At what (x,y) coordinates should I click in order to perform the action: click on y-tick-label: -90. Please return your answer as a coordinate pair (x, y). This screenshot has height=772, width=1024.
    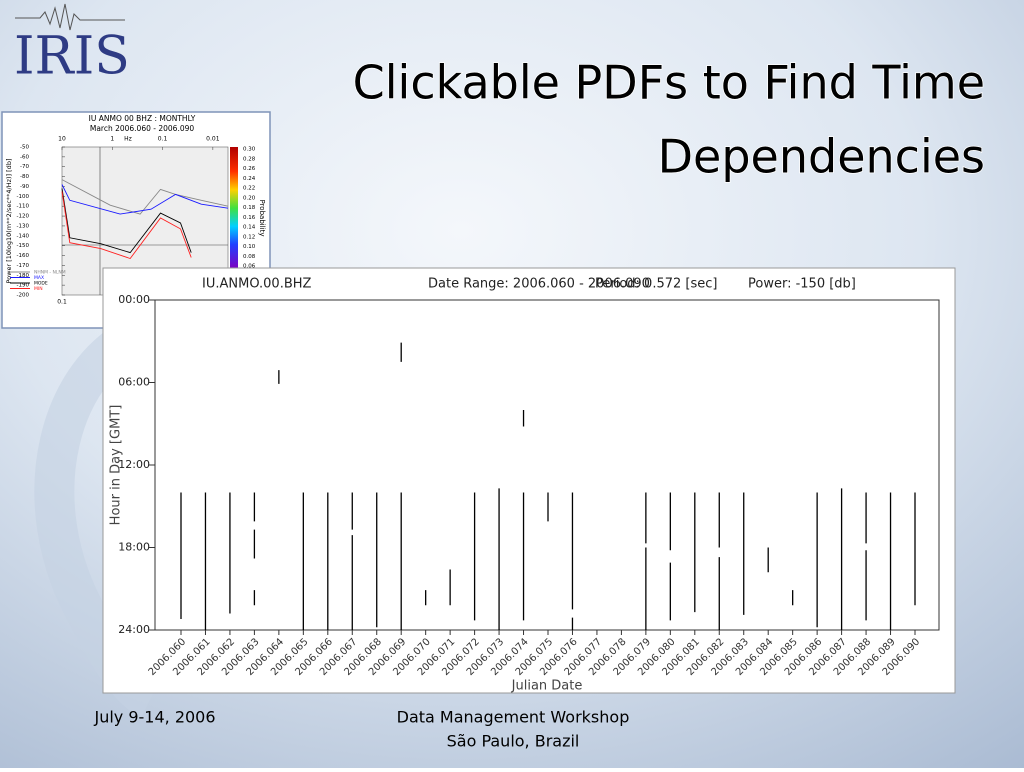
    Looking at the image, I should click on (24, 187).